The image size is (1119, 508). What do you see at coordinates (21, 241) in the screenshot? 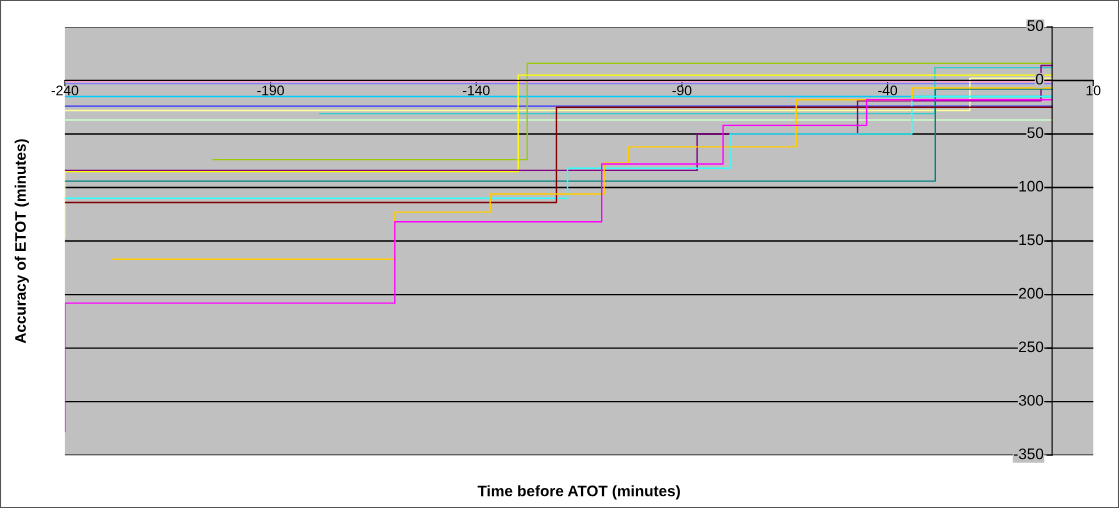
I see `y-axis-title: Accuracy of ETOT (minutes)` at bounding box center [21, 241].